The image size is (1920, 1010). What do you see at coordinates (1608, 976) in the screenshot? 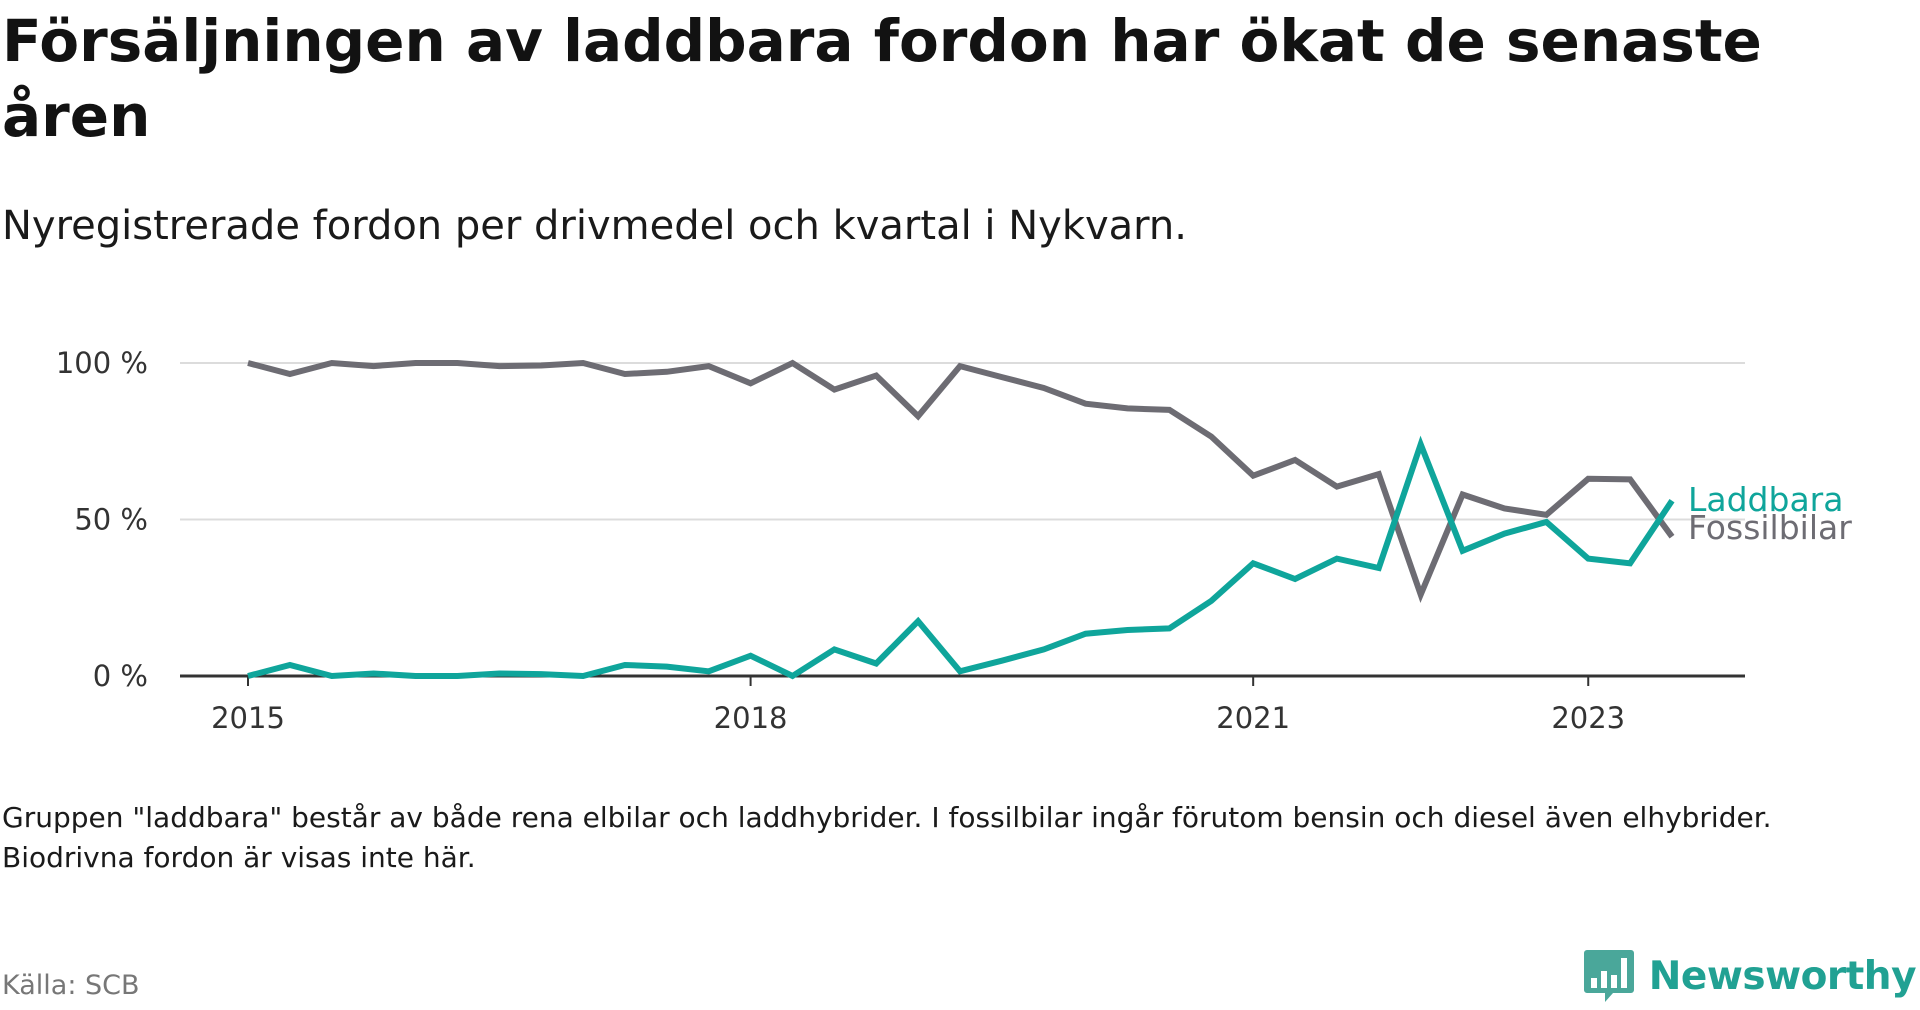
I see `newsworthy-logo-icon` at bounding box center [1608, 976].